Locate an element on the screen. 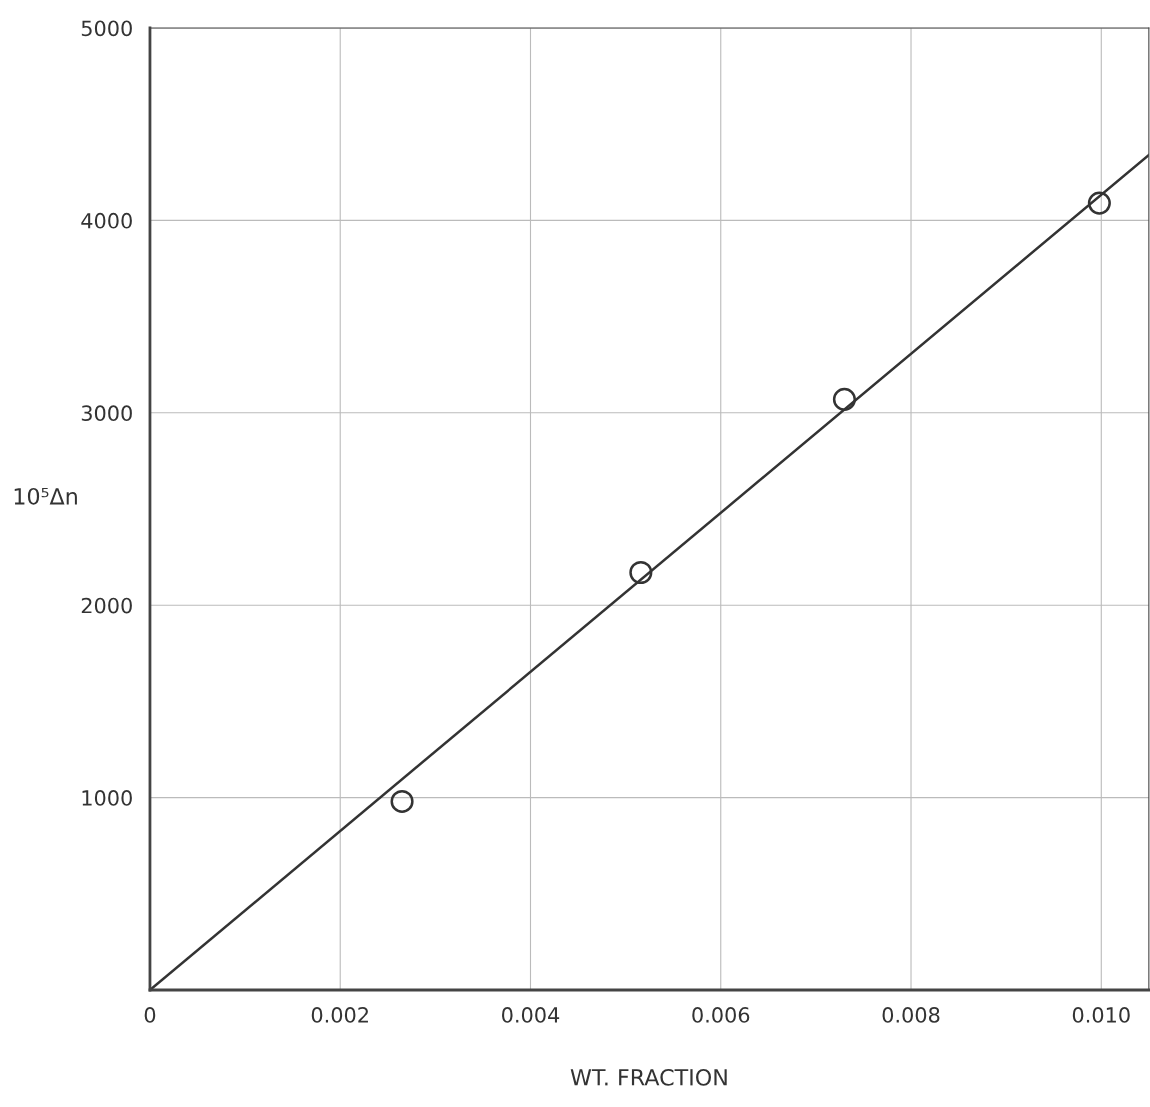  y-axis-title: 10⁵Δn is located at coordinates (45, 496).